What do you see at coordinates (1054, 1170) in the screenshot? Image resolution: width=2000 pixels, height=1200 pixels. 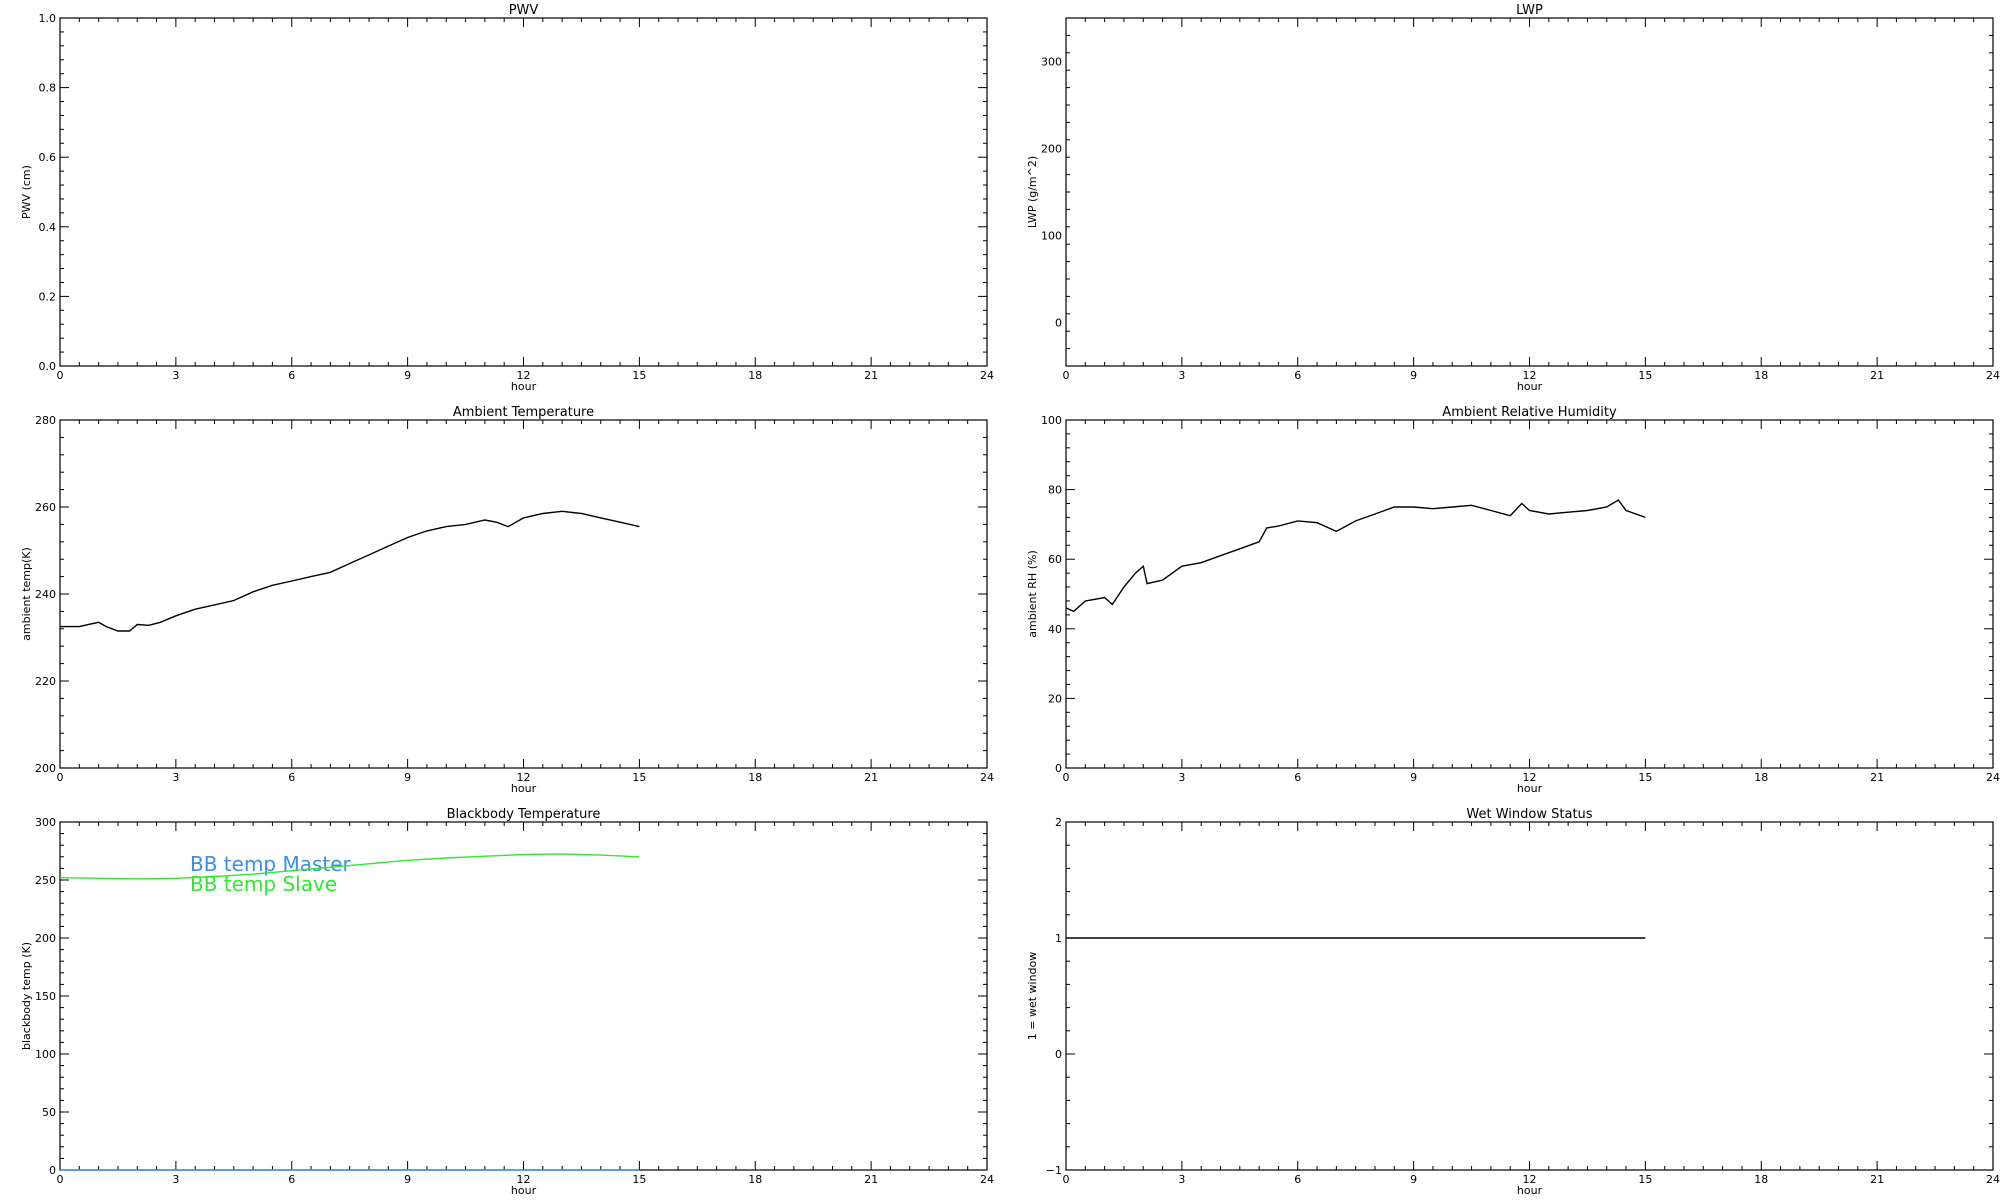 I see `y-tick-label: −1` at bounding box center [1054, 1170].